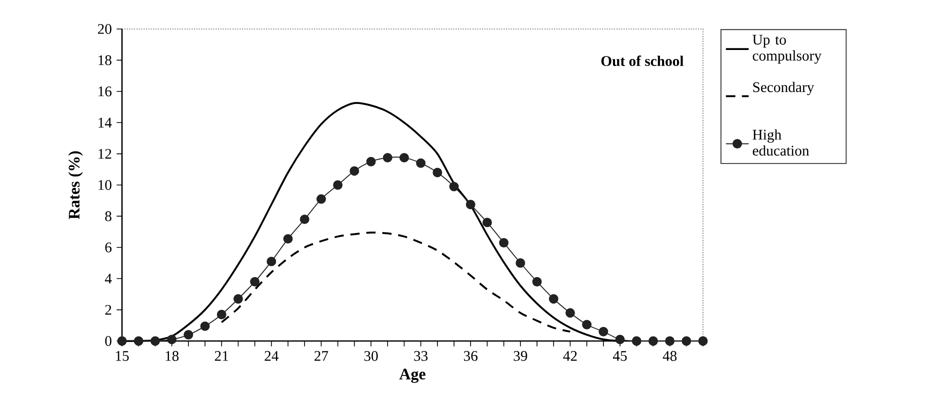  I want to click on y-axis-title: Rates (%), so click(75, 185).